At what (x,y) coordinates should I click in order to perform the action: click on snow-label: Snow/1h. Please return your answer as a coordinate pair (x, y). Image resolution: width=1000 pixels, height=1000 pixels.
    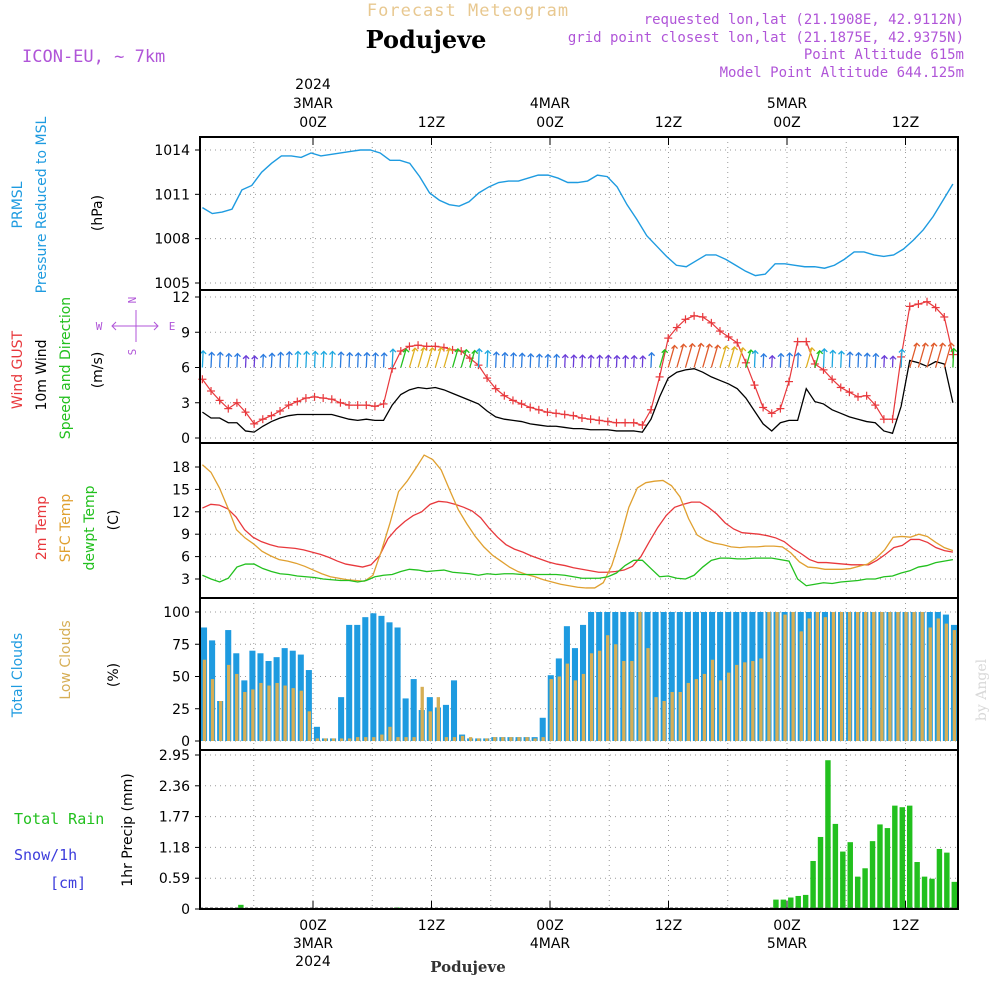
    Looking at the image, I should click on (45, 855).